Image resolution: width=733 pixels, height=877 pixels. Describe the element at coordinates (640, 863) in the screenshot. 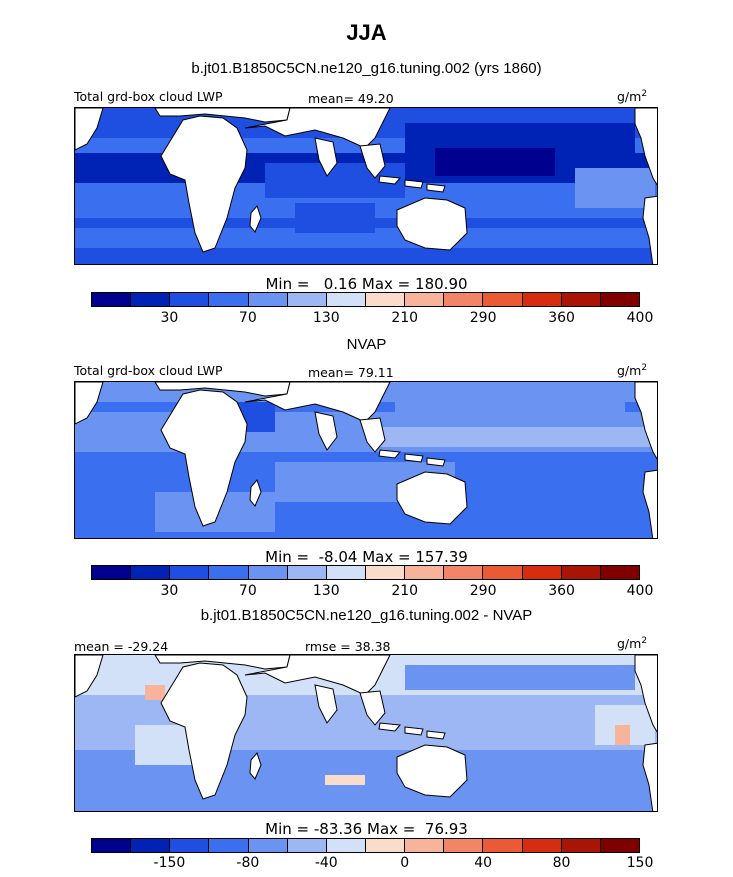

I see `colorbar-tick-label: 150` at that location.